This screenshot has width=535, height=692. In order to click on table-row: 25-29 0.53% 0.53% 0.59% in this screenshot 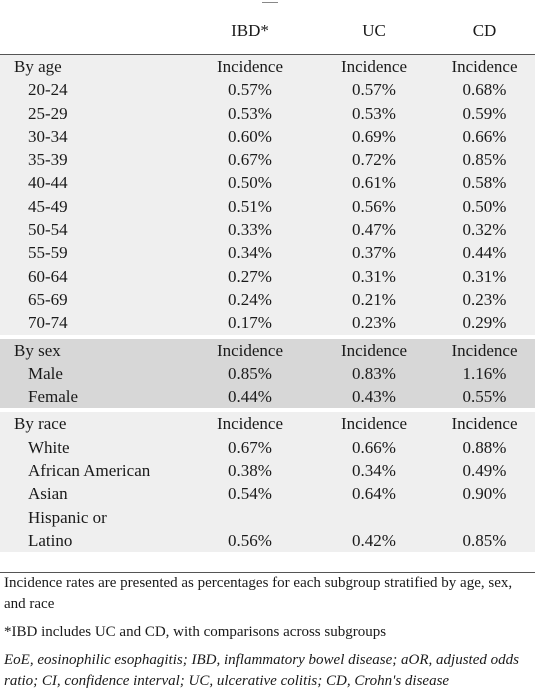, I will do `click(267, 113)`.